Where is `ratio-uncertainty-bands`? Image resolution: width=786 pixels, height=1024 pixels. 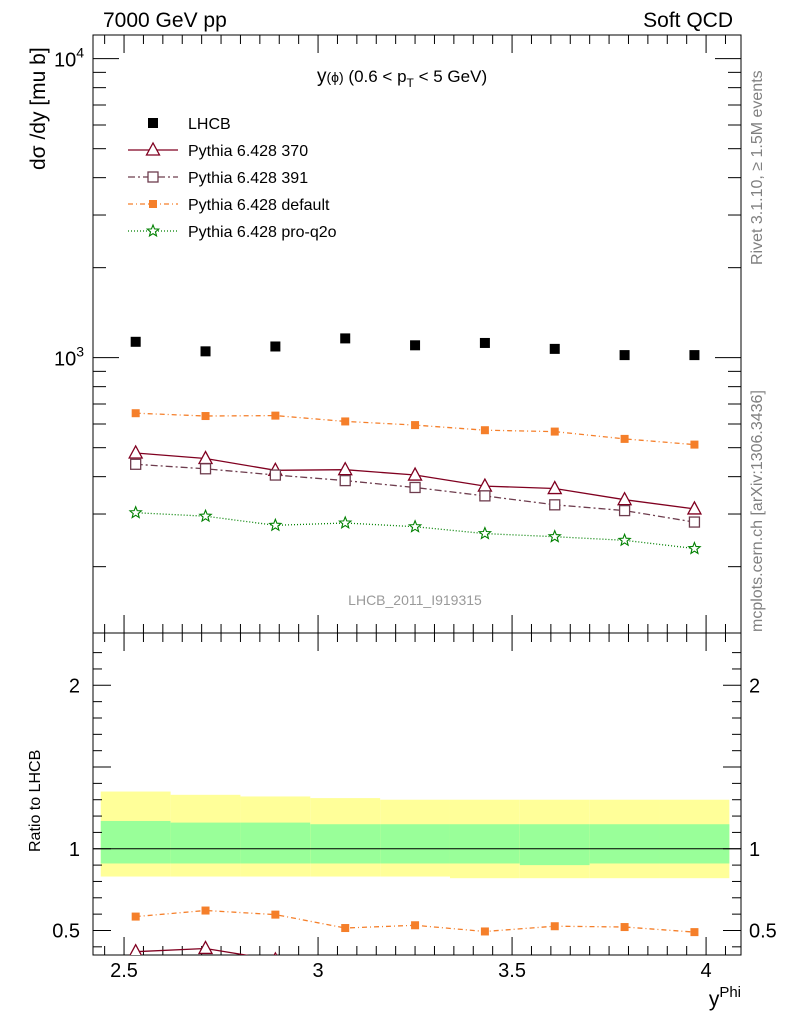 ratio-uncertainty-bands is located at coordinates (415, 835).